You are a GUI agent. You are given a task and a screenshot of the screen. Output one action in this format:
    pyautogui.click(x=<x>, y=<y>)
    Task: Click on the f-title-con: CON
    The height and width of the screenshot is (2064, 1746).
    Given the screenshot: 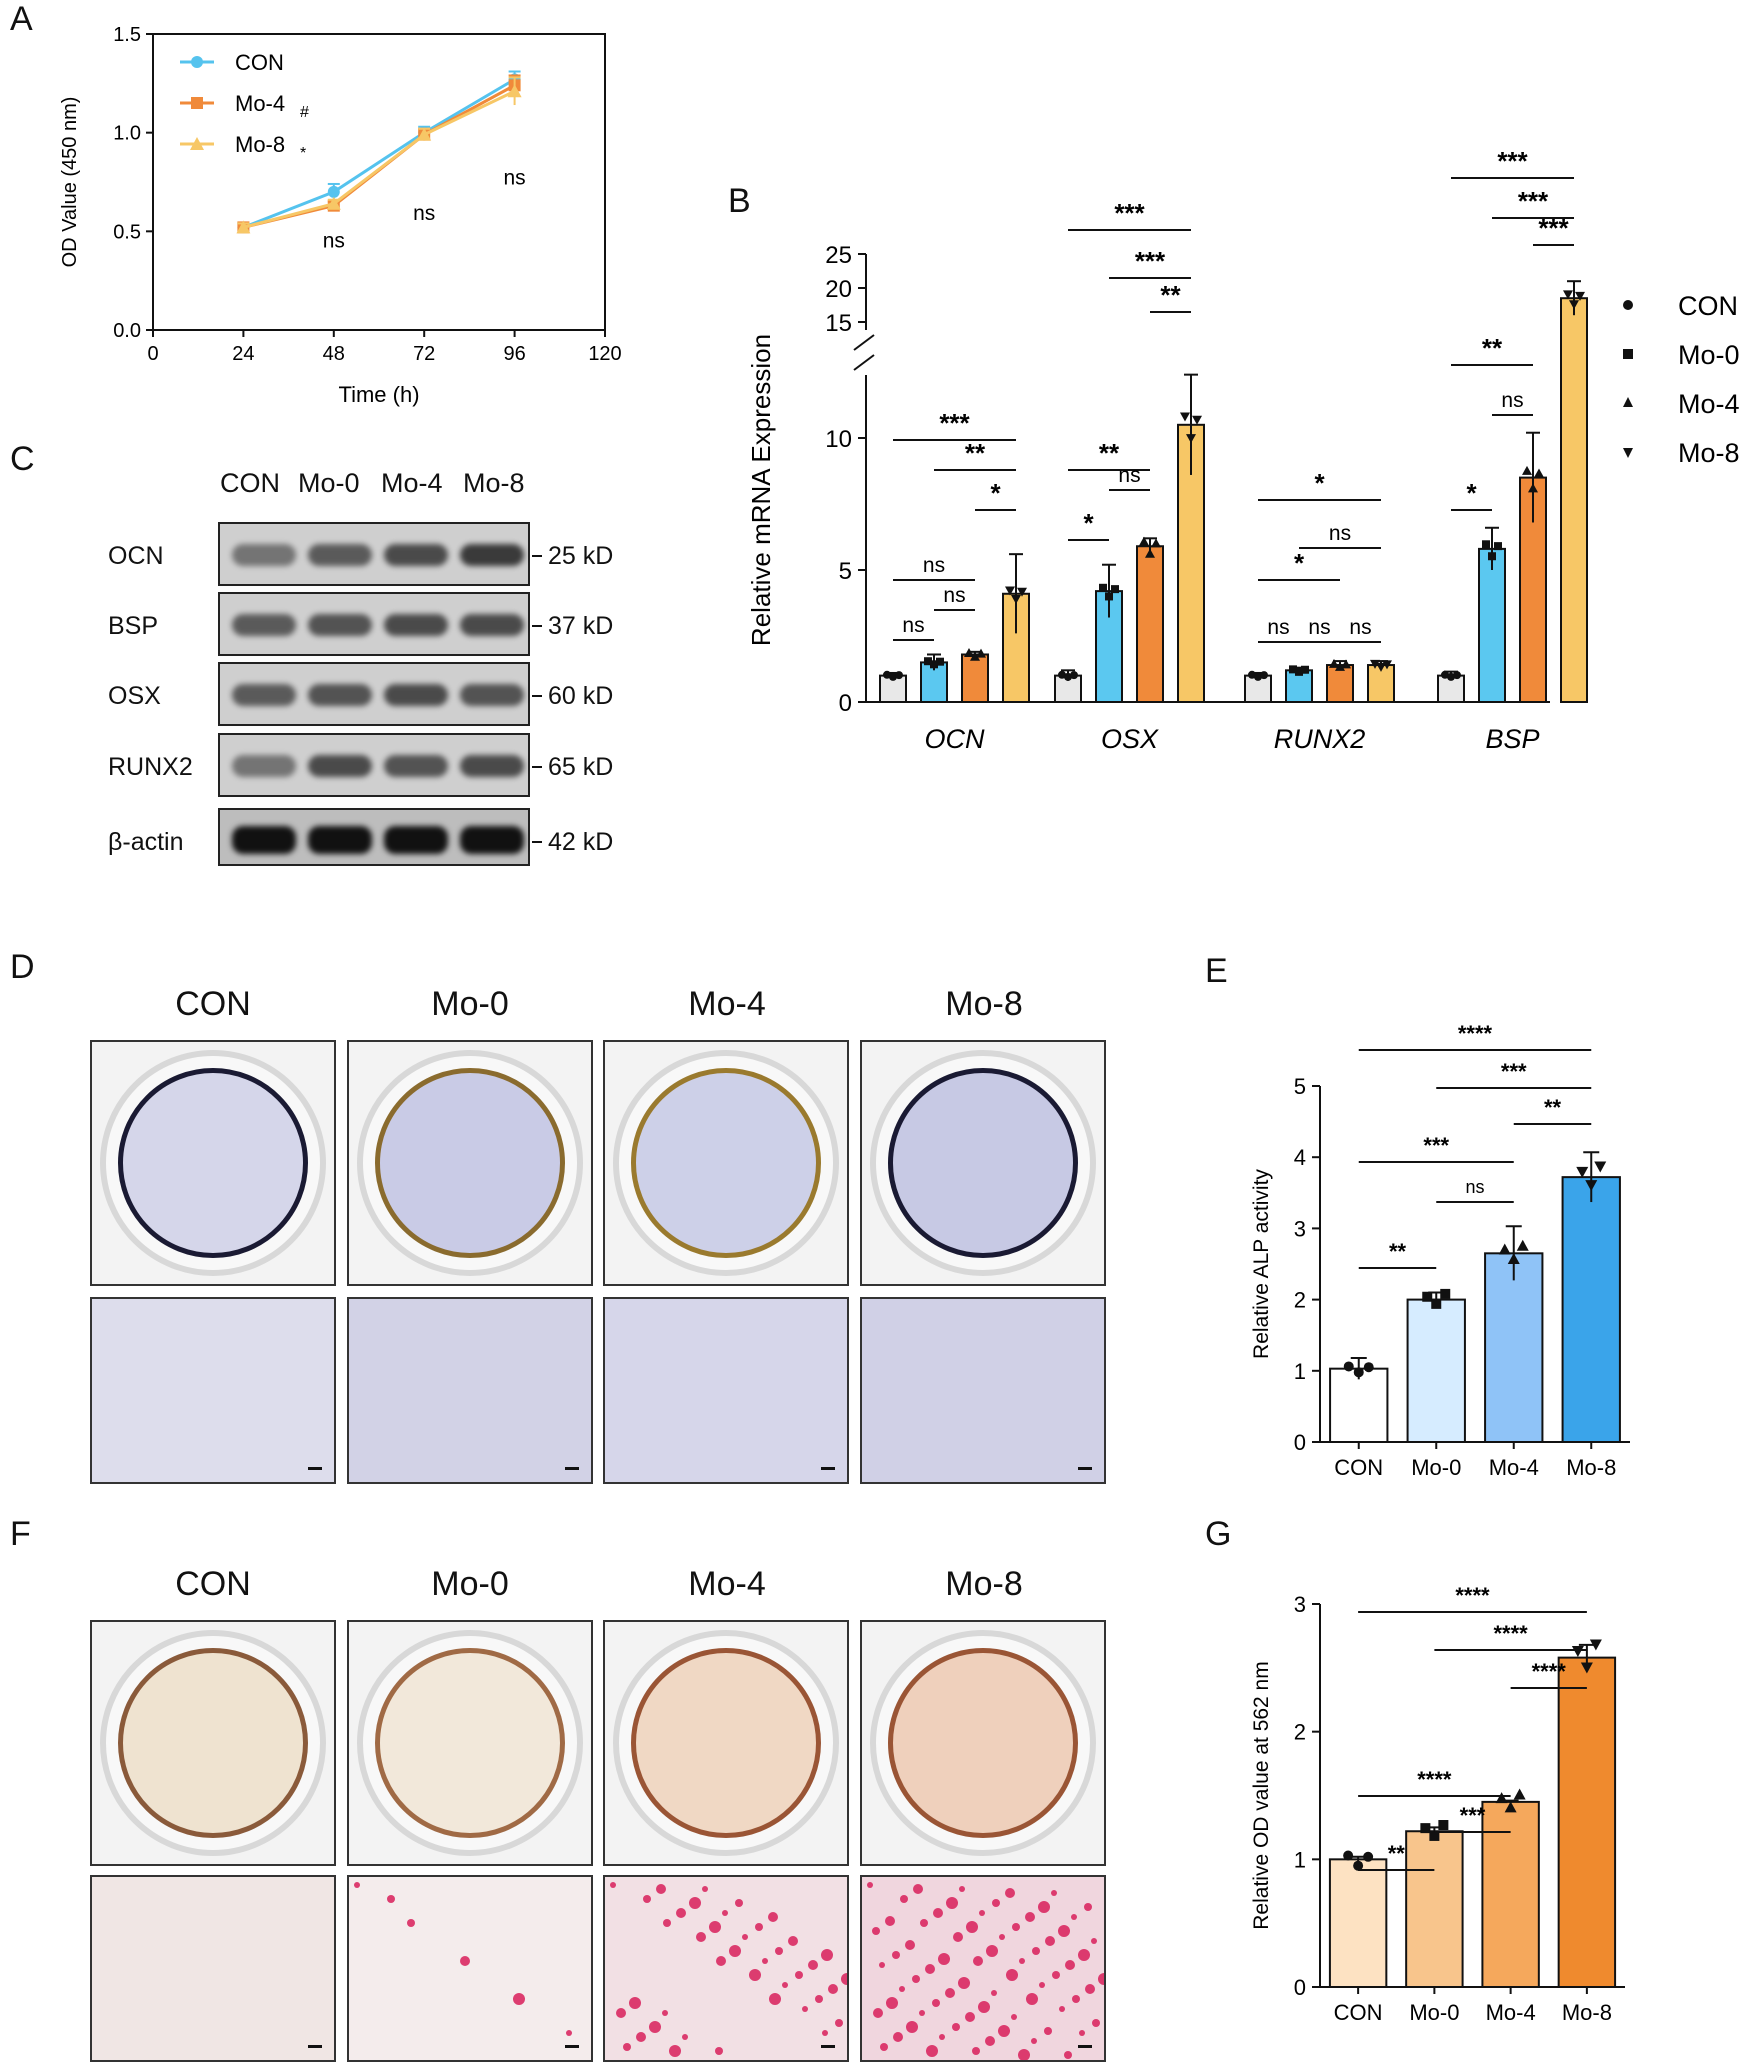 What is the action you would take?
    pyautogui.click(x=213, y=1584)
    